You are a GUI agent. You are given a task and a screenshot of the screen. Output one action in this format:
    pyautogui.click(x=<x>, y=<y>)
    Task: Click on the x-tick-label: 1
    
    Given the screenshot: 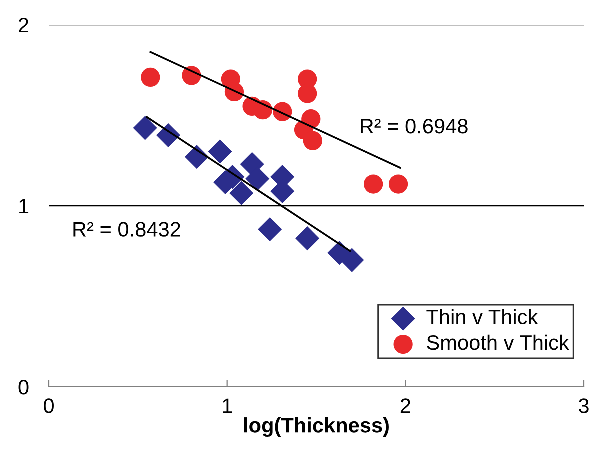 What is the action you would take?
    pyautogui.click(x=227, y=406)
    